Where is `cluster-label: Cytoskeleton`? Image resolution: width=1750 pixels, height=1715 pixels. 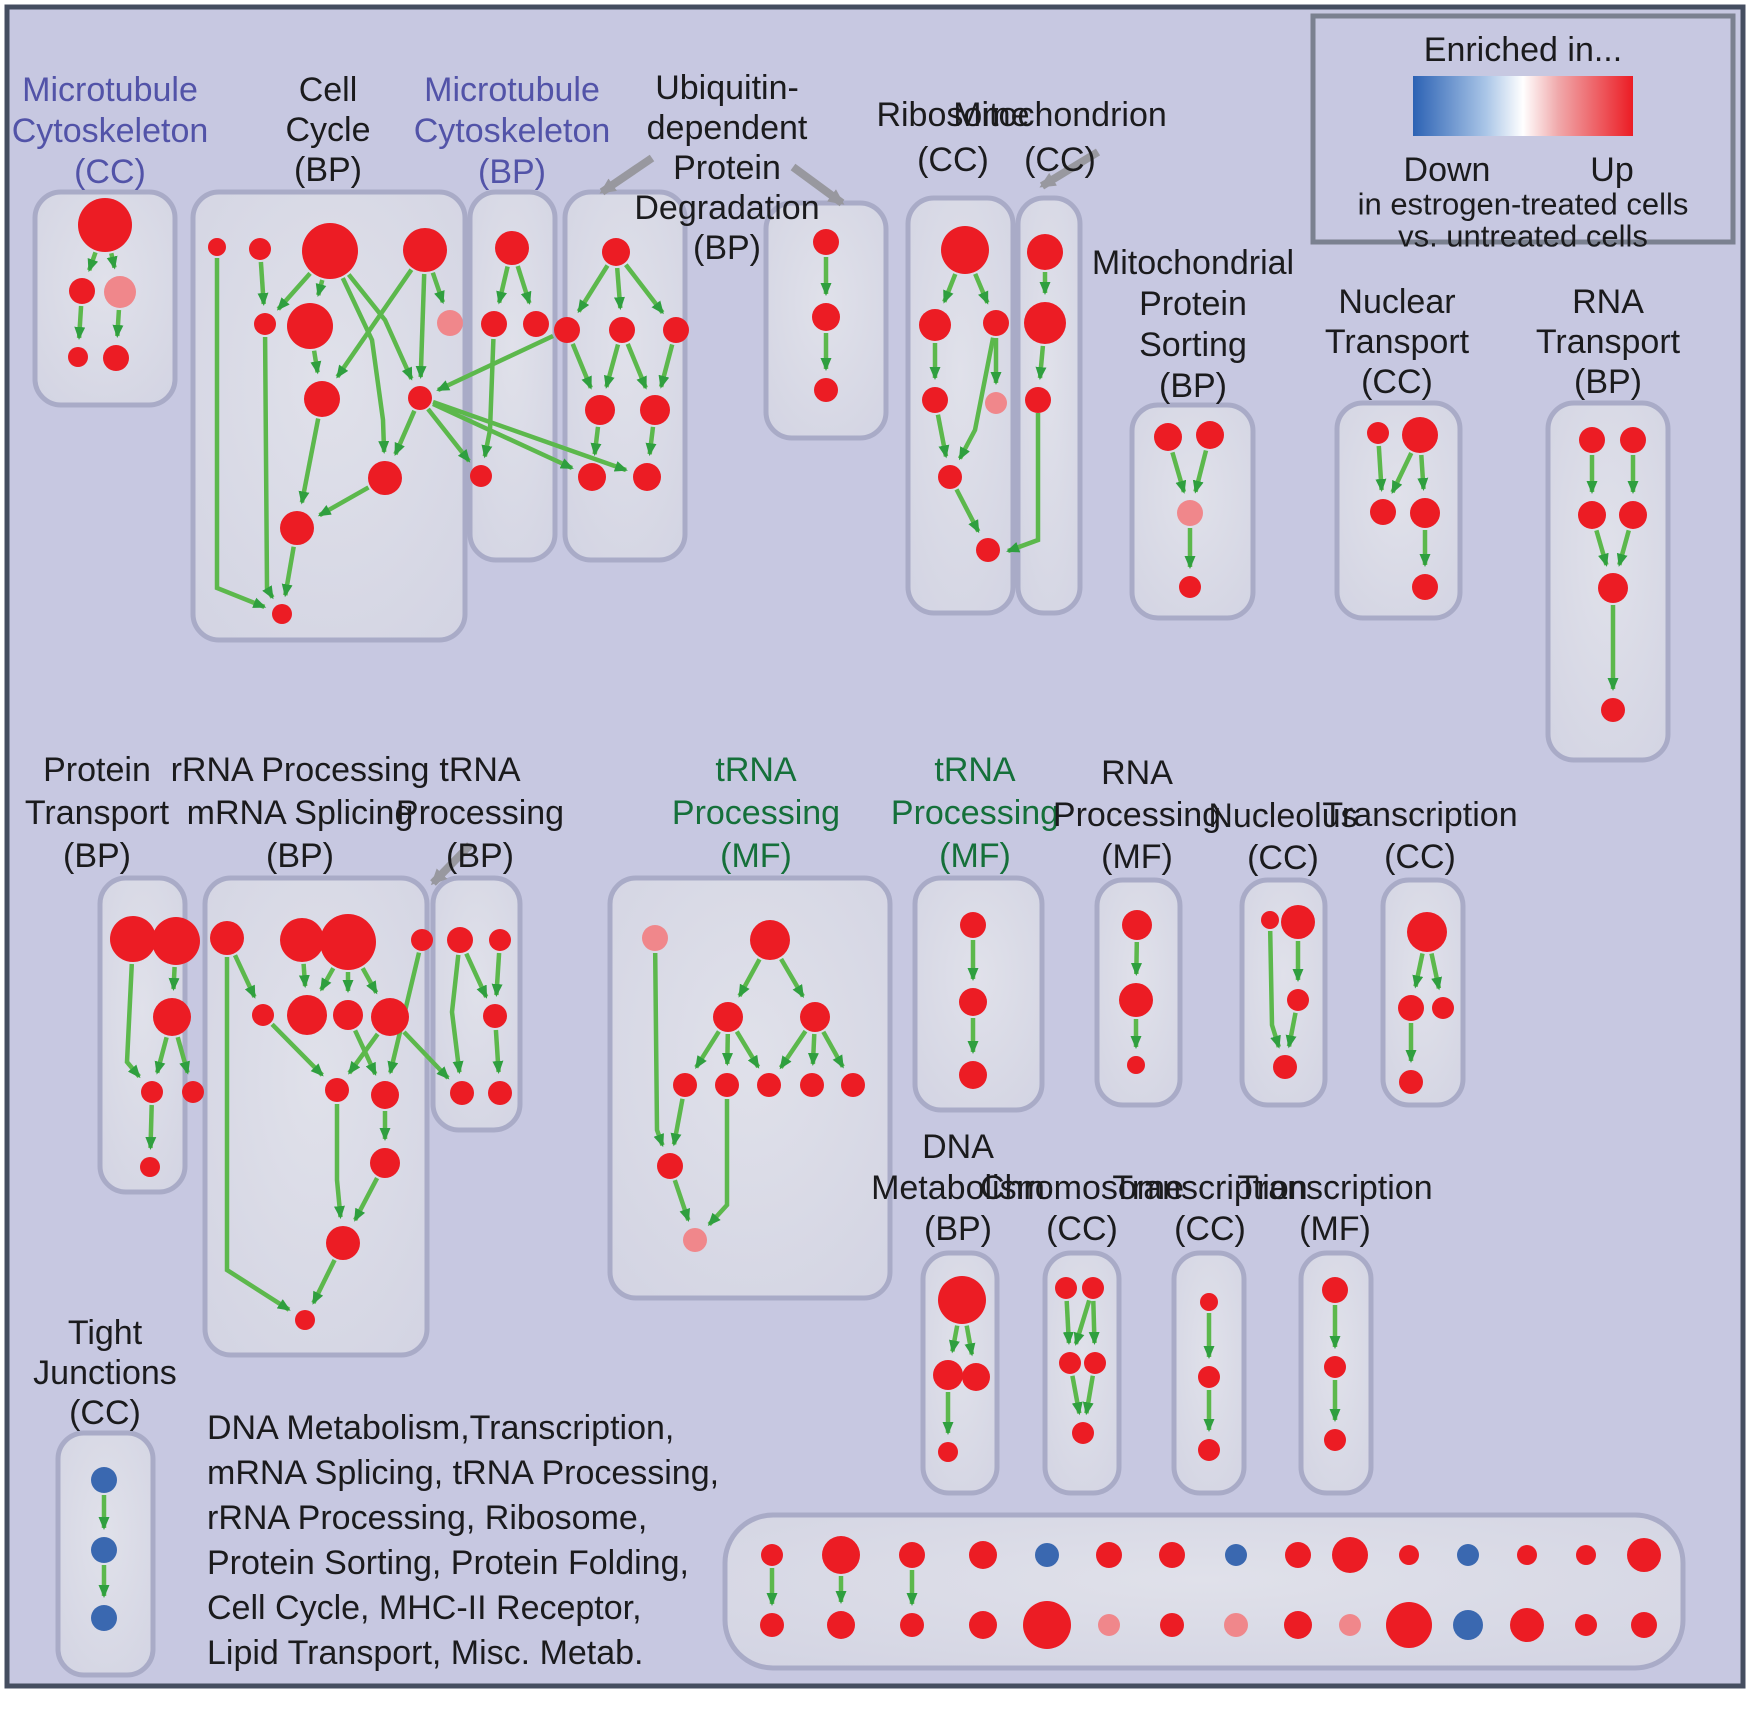 cluster-label: Cytoskeleton is located at coordinates (512, 131).